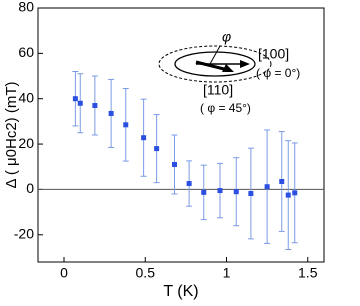 This screenshot has height=306, width=360. I want to click on y-tick-label: 80, so click(26, 7).